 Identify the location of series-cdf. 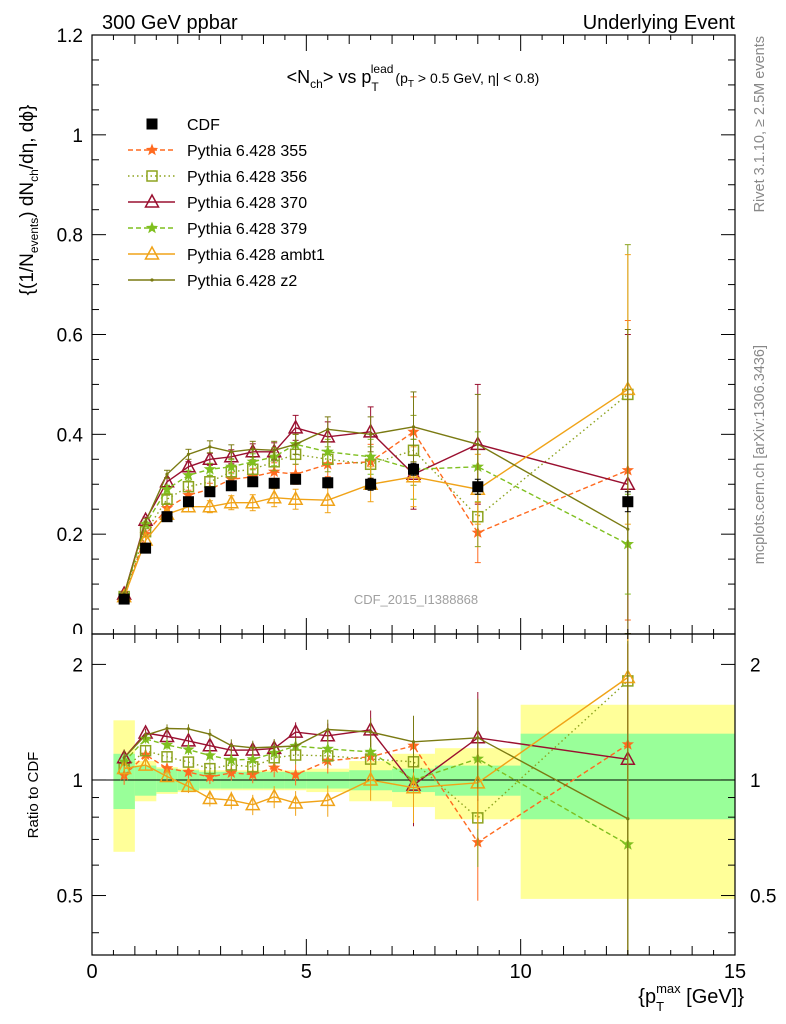
(376, 533).